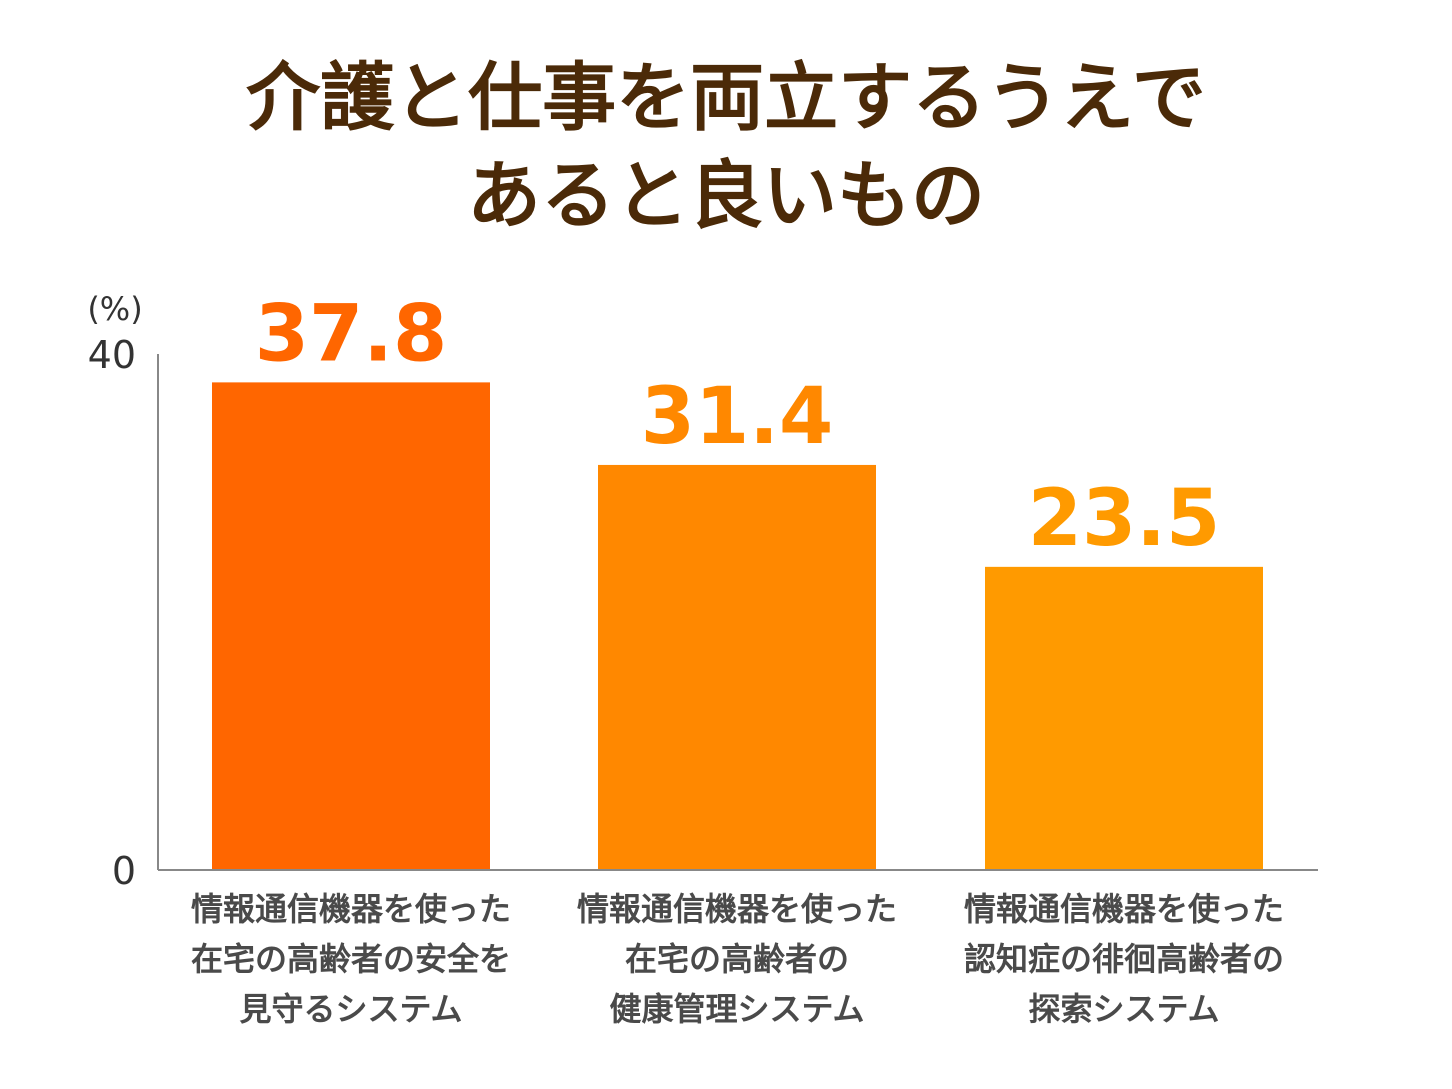  I want to click on category-label-3: 情報通信機器を使った 認知症の徘徊高齢者の 探索システム, so click(1124, 959).